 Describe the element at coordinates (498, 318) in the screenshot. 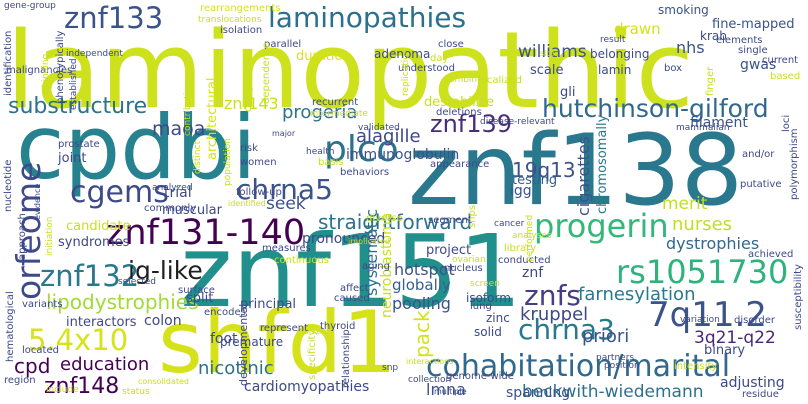

I see `word-zinc: zinc` at that location.